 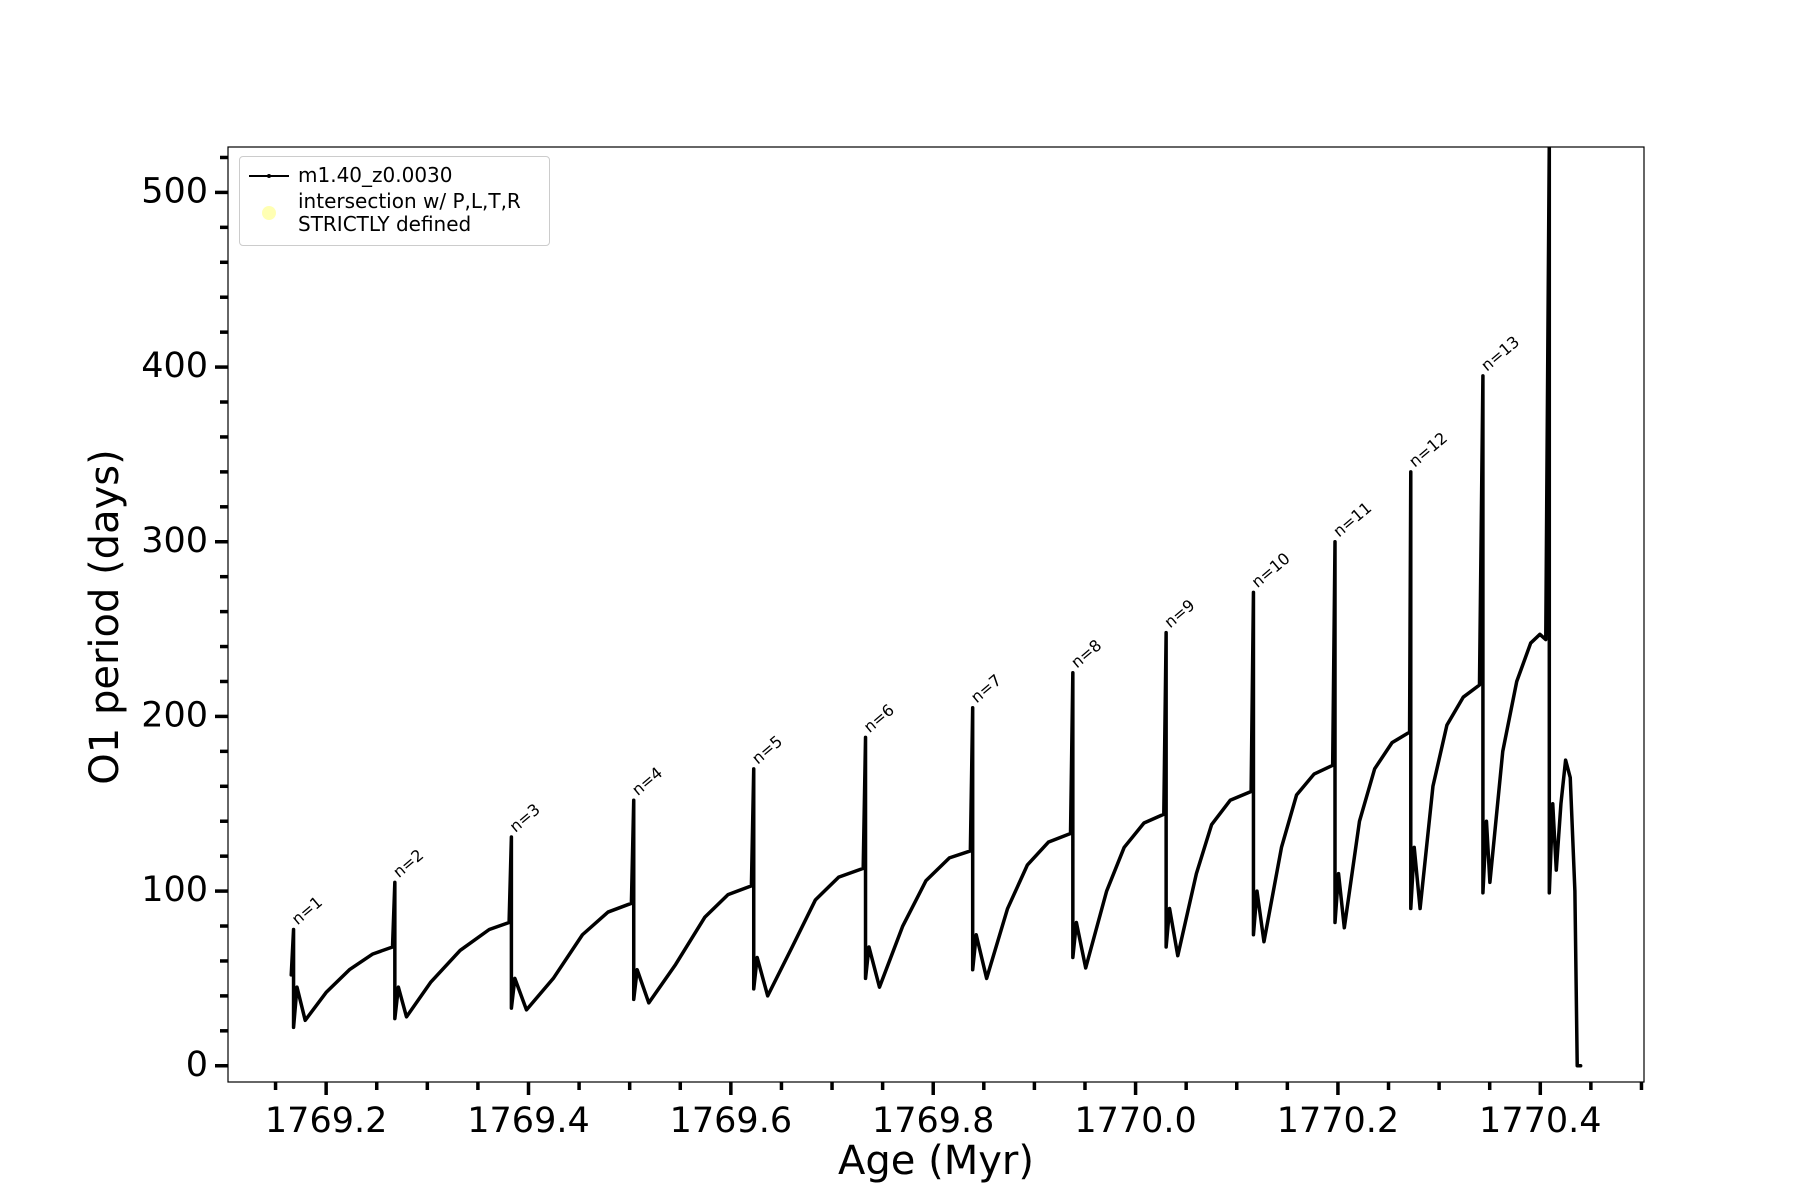 I want to click on annotation: n=12, so click(x=1428, y=449).